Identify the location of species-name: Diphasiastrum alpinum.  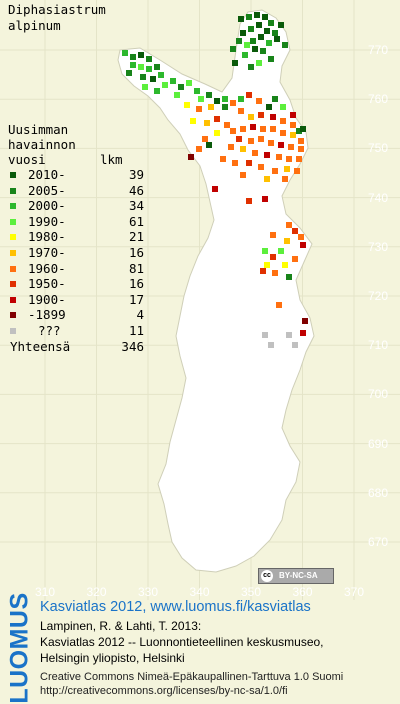
(57, 18).